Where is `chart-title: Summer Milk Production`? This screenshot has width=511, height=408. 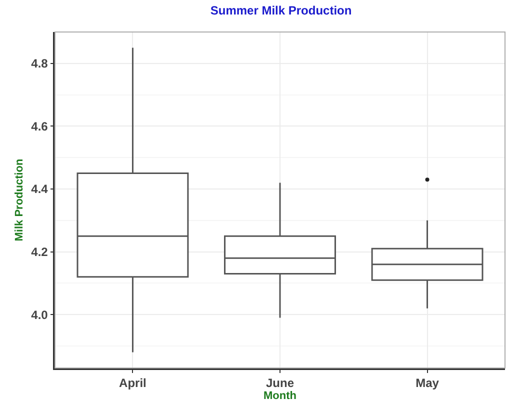 chart-title: Summer Milk Production is located at coordinates (281, 11).